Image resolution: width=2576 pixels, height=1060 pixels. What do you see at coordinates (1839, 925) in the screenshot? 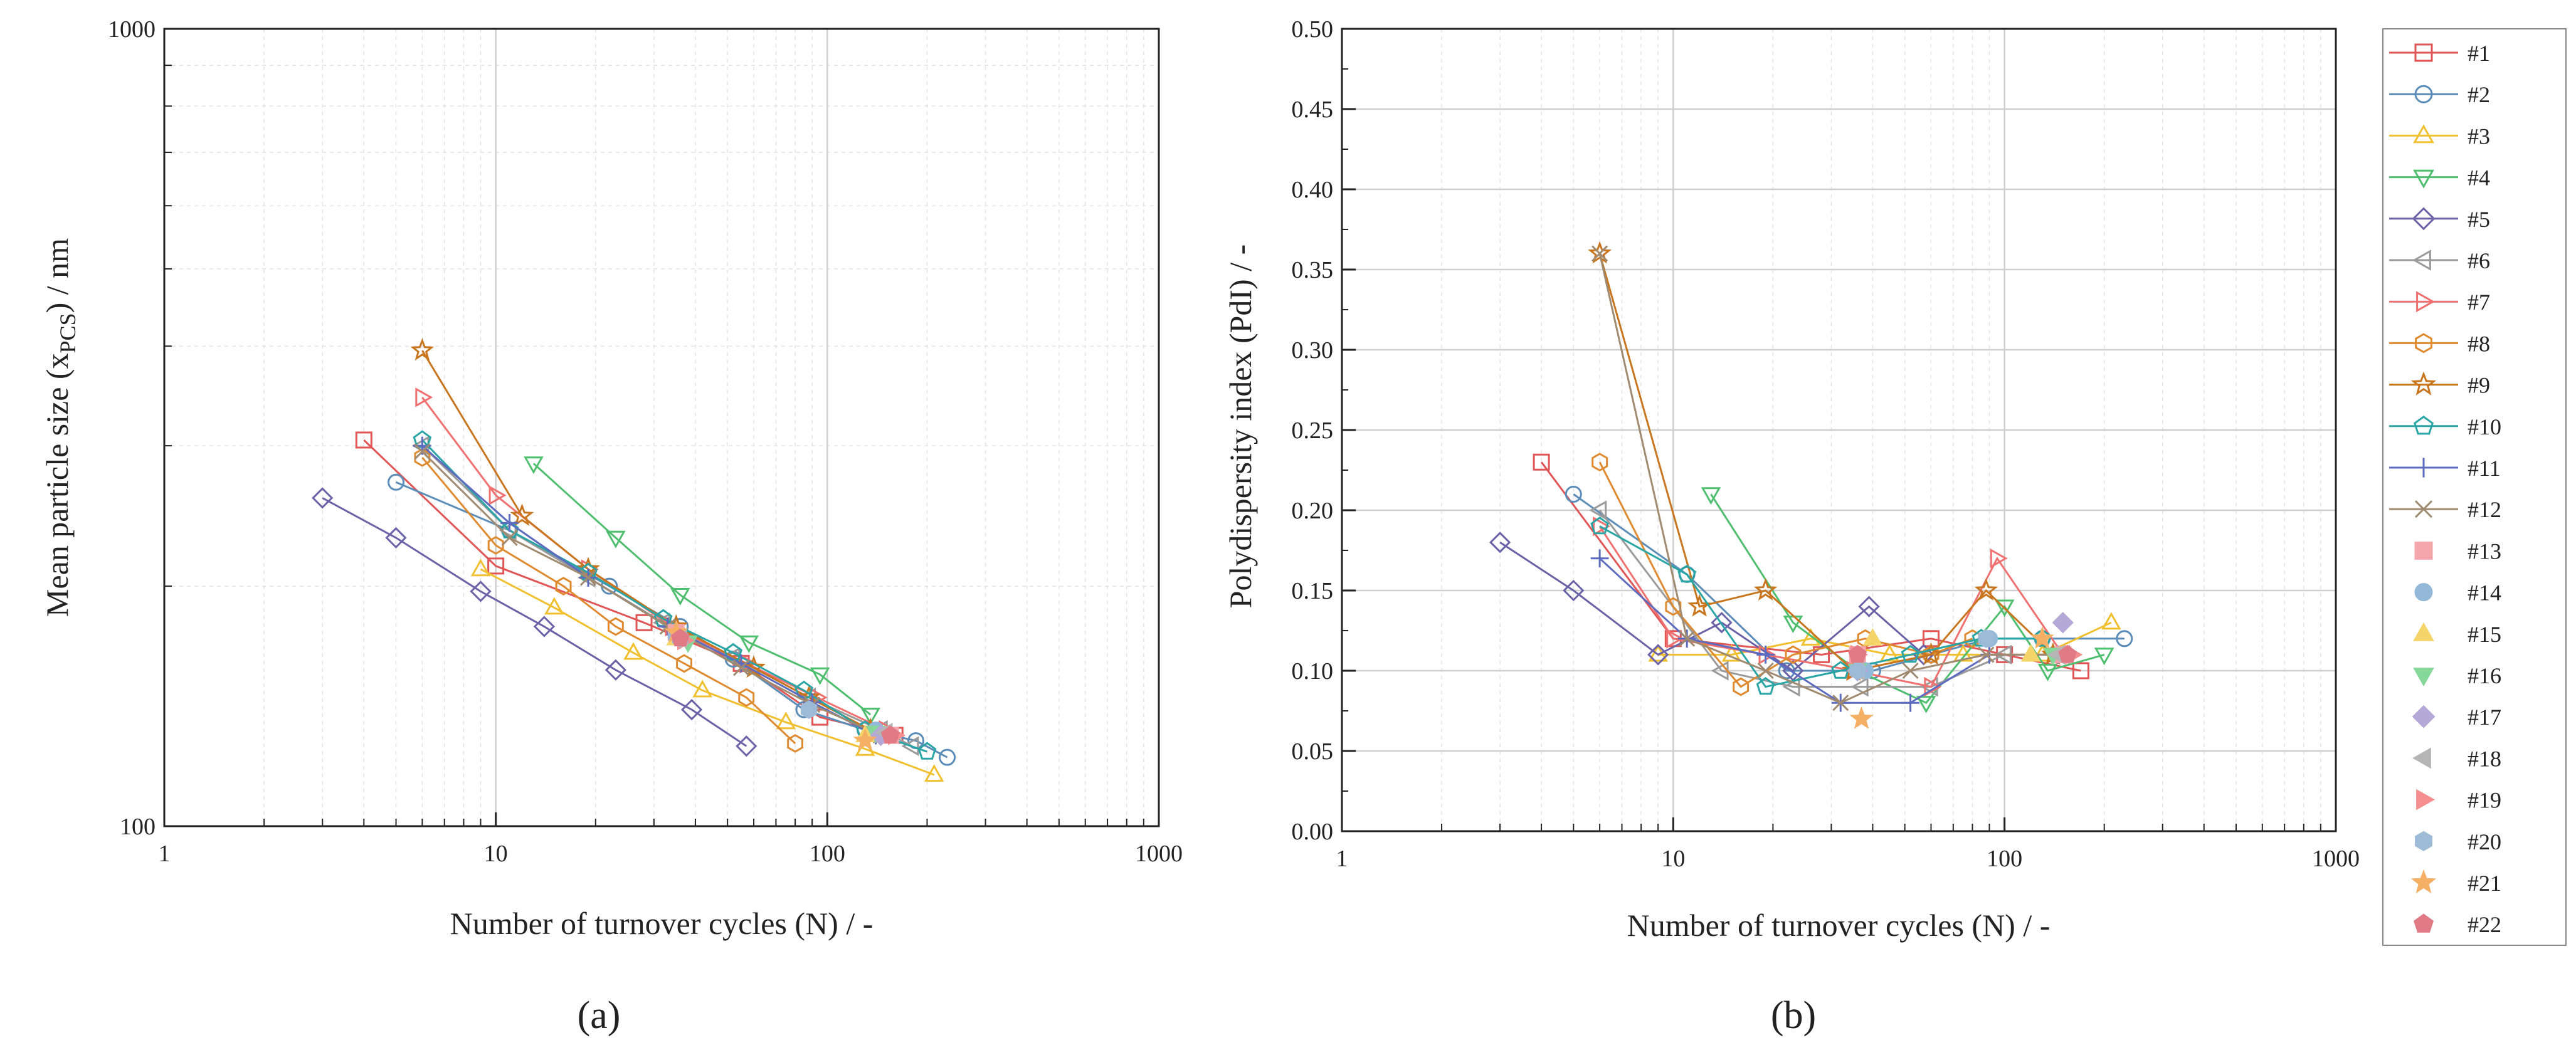
I see `chart-b-xlabel: Number of turnover cycles (N) / -` at bounding box center [1839, 925].